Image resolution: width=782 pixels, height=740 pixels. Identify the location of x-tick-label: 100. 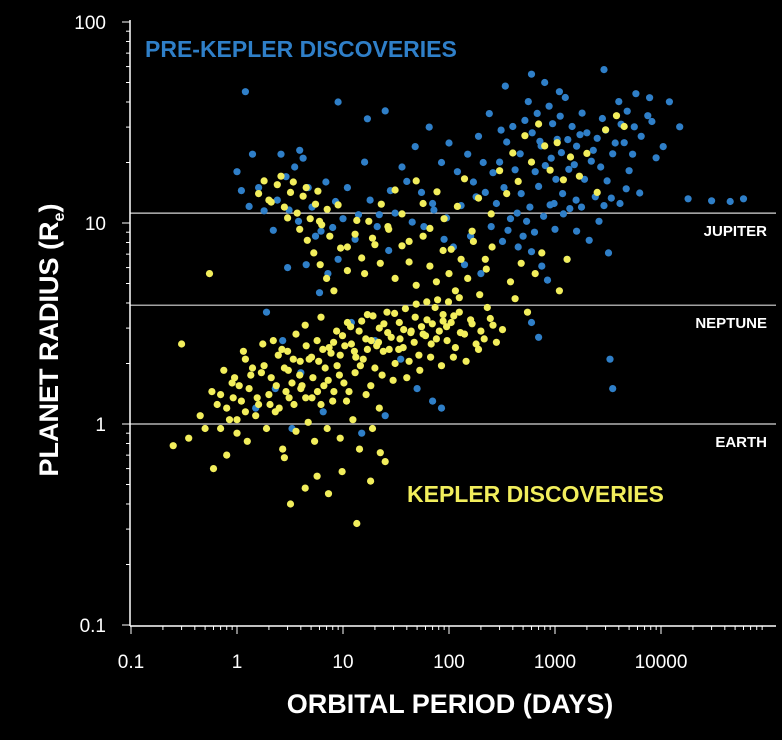
(449, 662).